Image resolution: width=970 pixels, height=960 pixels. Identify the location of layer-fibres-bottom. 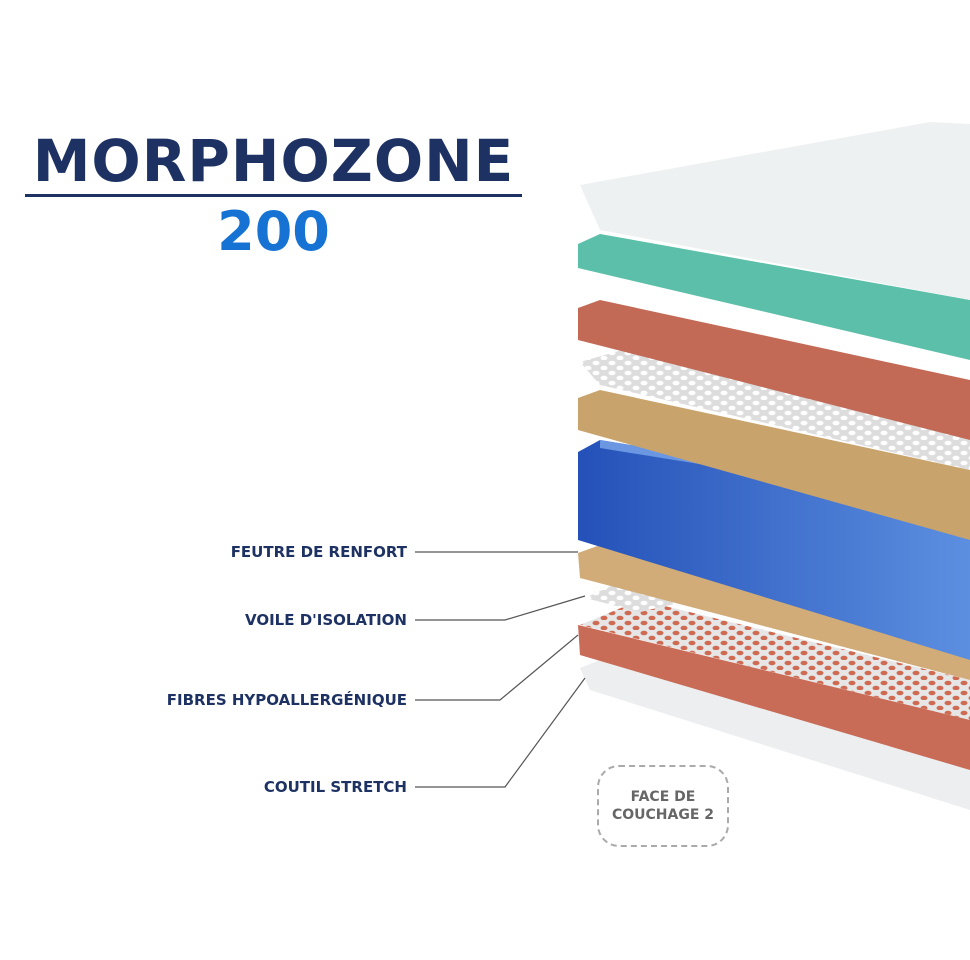
(774, 697).